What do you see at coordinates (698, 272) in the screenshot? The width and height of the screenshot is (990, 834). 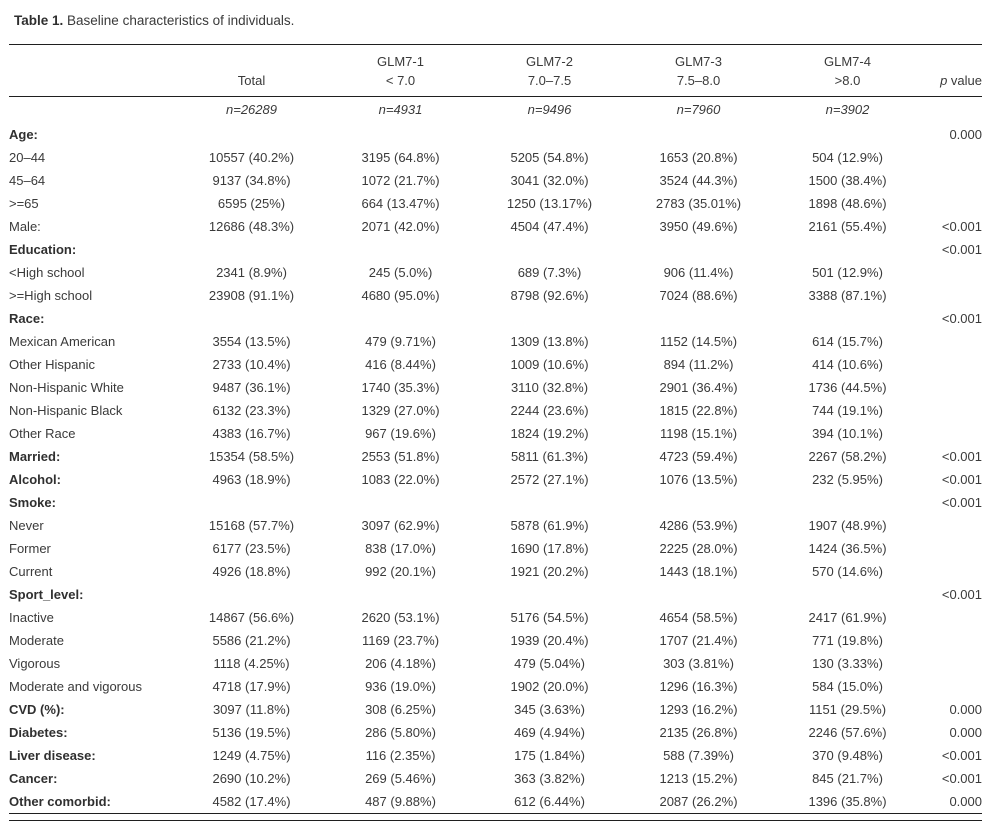 I see `data-cell: 906 (11.4%)` at bounding box center [698, 272].